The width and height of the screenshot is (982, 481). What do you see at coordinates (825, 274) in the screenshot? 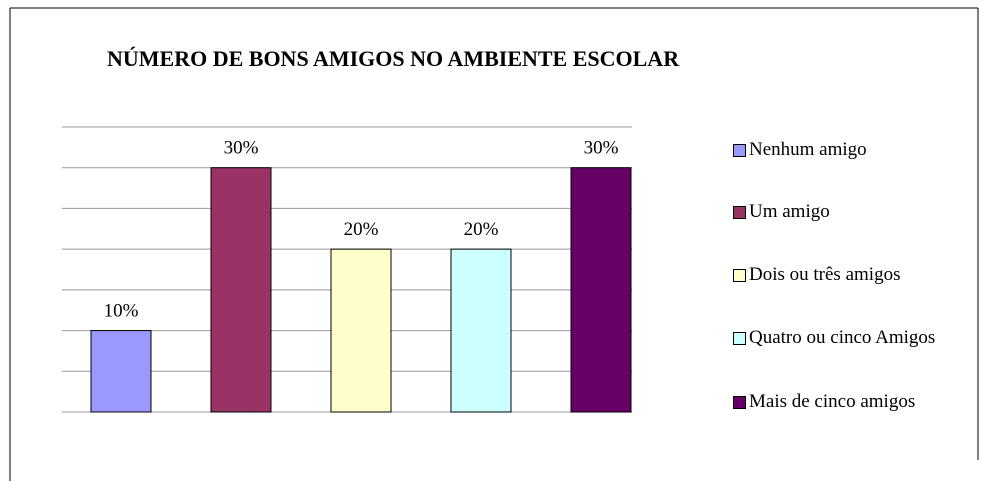
I see `legend-label: Dois ou três amigos` at bounding box center [825, 274].